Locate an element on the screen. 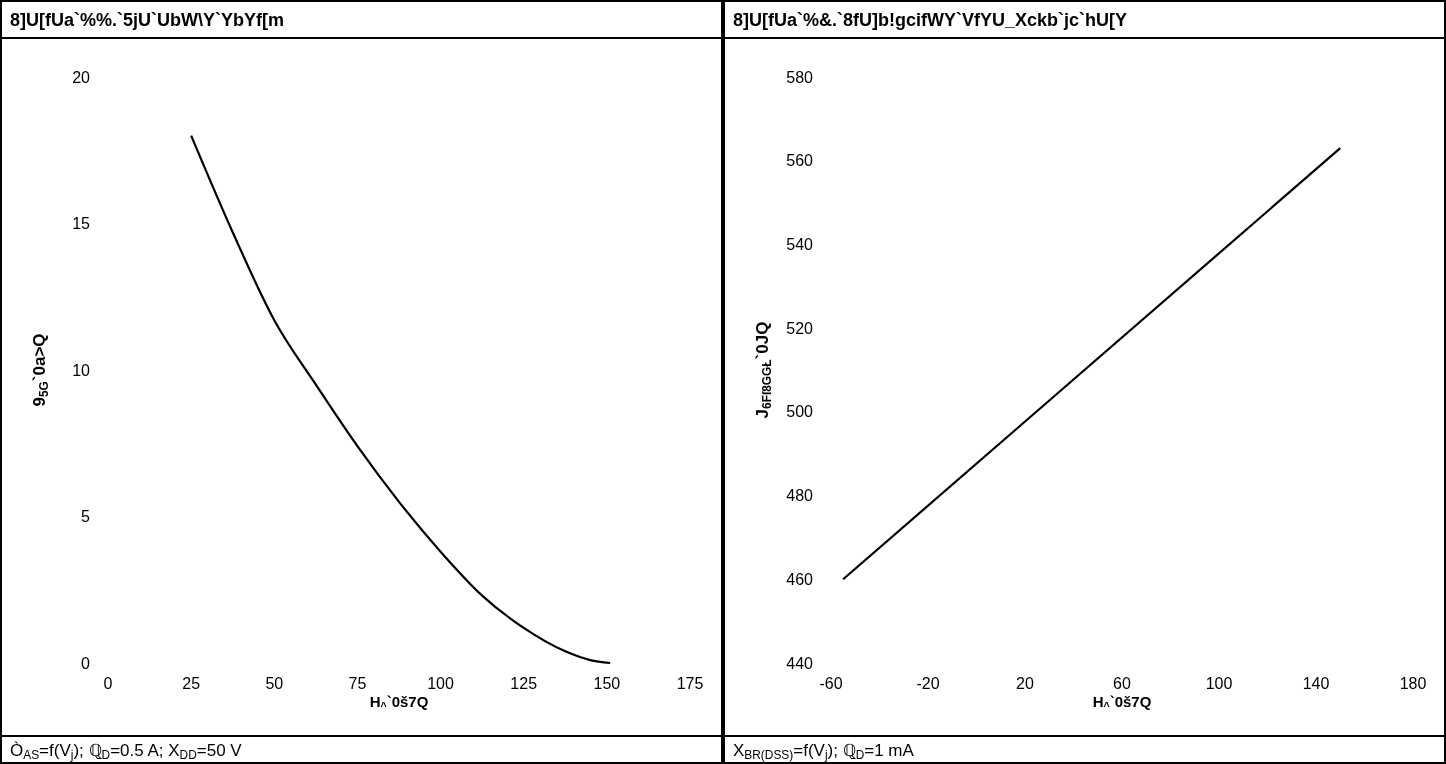 The height and width of the screenshot is (764, 1446). x-tick-label: 75 is located at coordinates (357, 683).